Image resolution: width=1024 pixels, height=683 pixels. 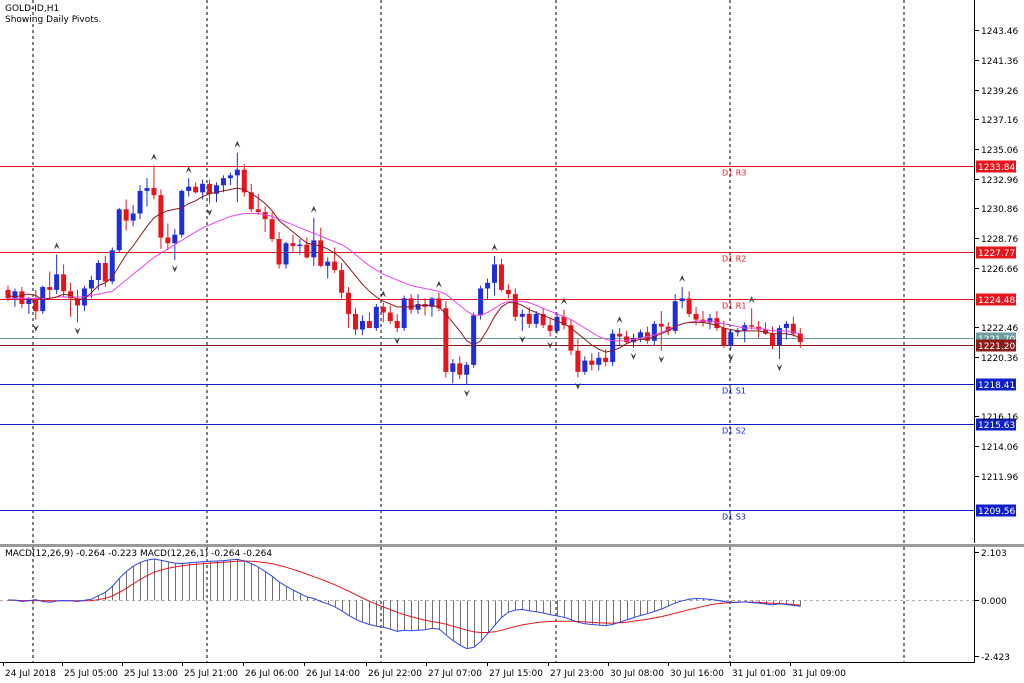 What do you see at coordinates (759, 674) in the screenshot?
I see `time-tick-label: 31 Jul 01:00` at bounding box center [759, 674].